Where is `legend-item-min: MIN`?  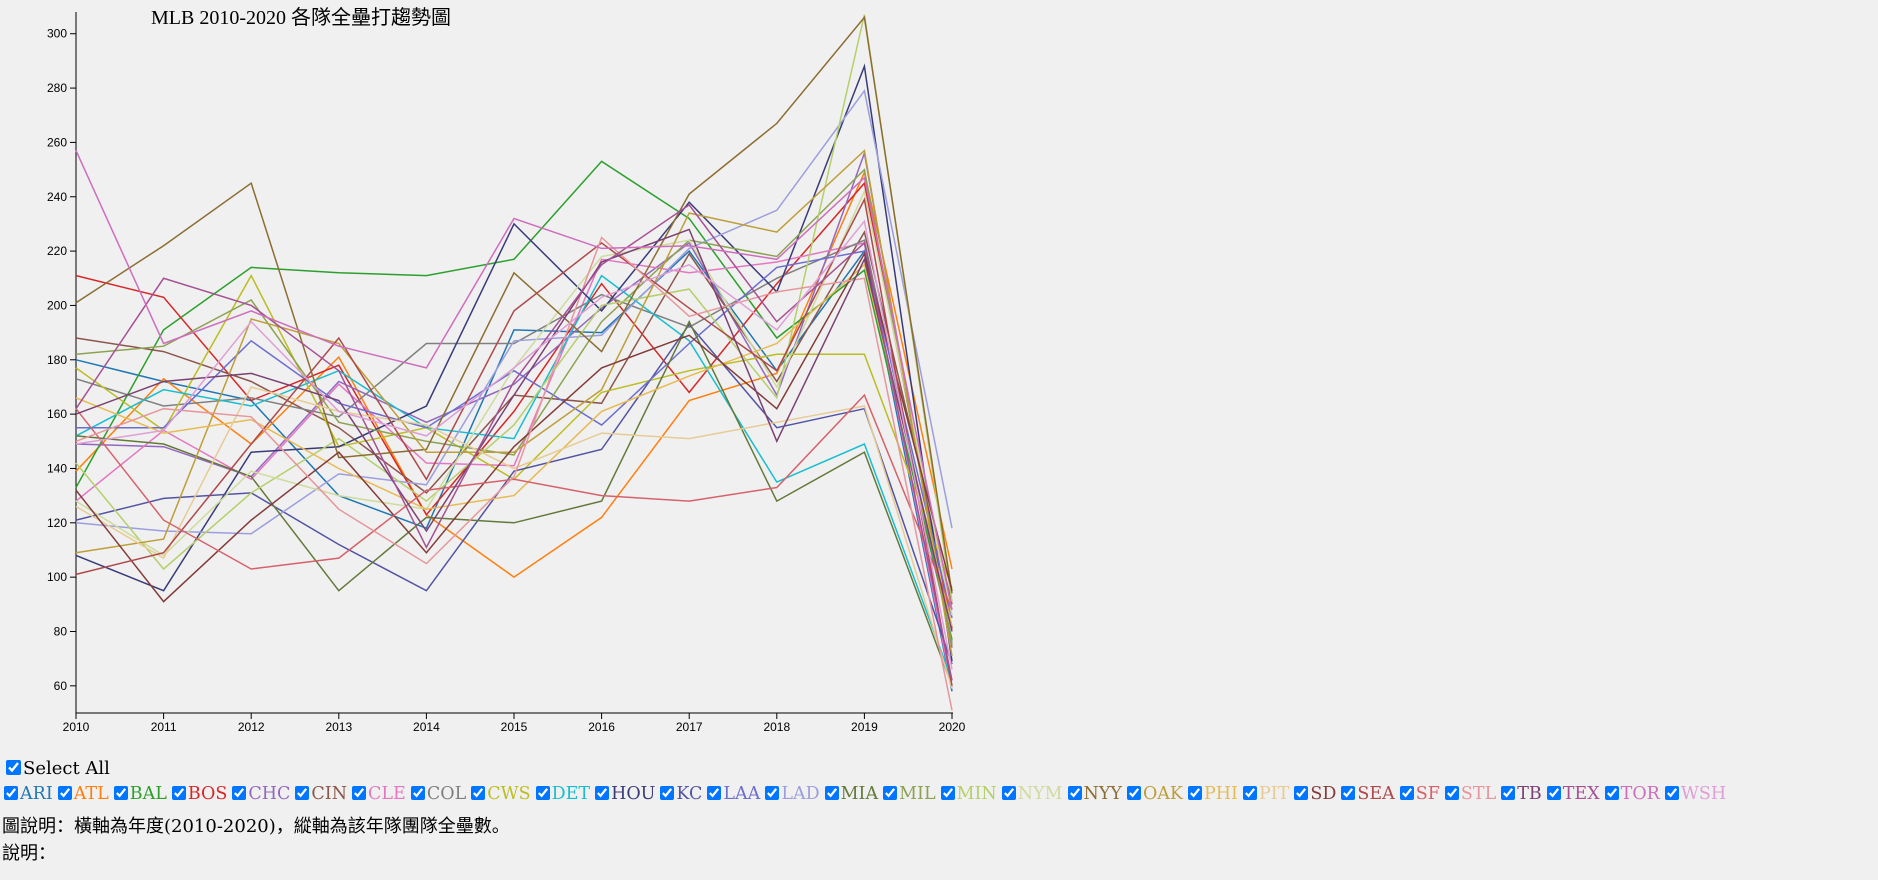 legend-item-min: MIN is located at coordinates (968, 794).